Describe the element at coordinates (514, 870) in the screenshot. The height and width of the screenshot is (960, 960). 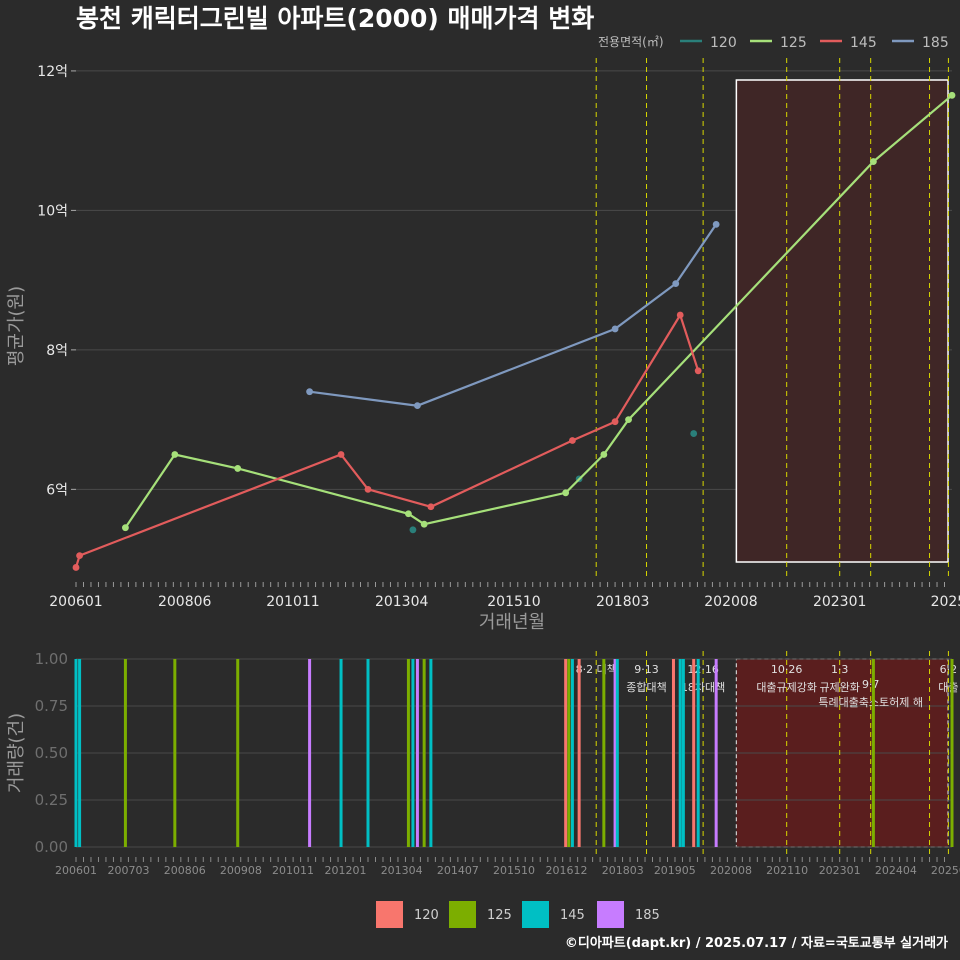
I see `volume-x-tick-label: 201510` at that location.